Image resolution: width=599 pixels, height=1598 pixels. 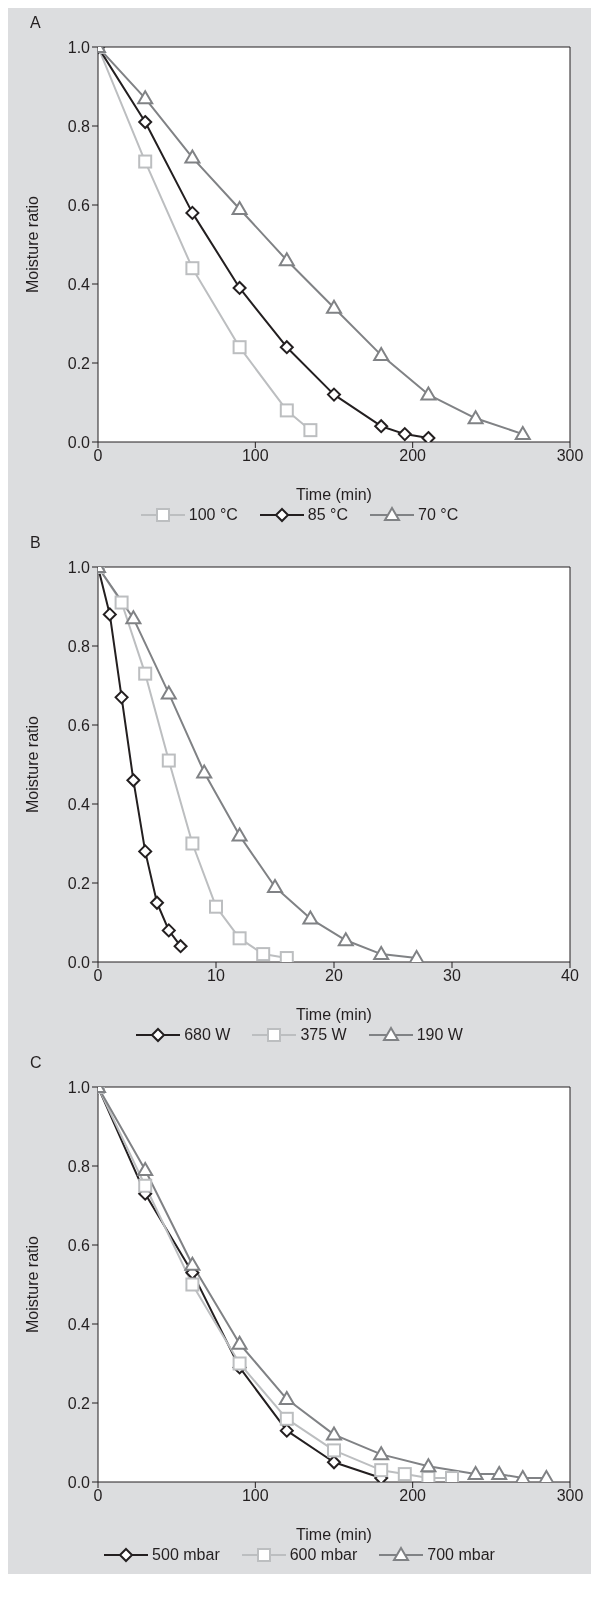 I want to click on x-tick-label: 40, so click(x=570, y=976).